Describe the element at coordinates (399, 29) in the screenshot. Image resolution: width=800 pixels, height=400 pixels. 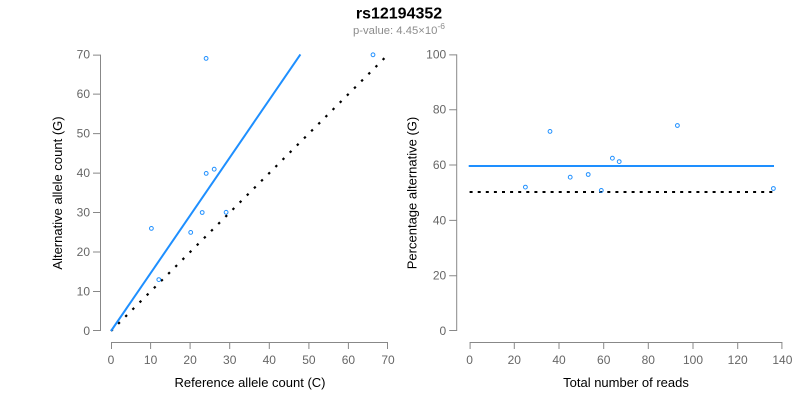
I see `svg-text: p-value: 4.45×10-6` at that location.